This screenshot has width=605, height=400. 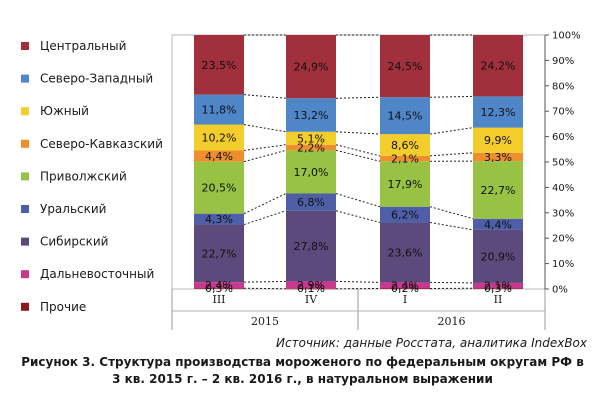 I want to click on data-label: 23,5%, so click(x=219, y=65).